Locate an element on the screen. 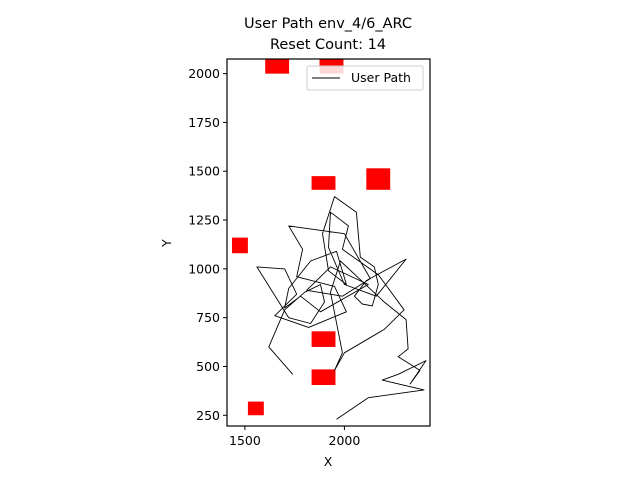 The width and height of the screenshot is (640, 480). y-tick-label-2000: 2000 is located at coordinates (204, 73).